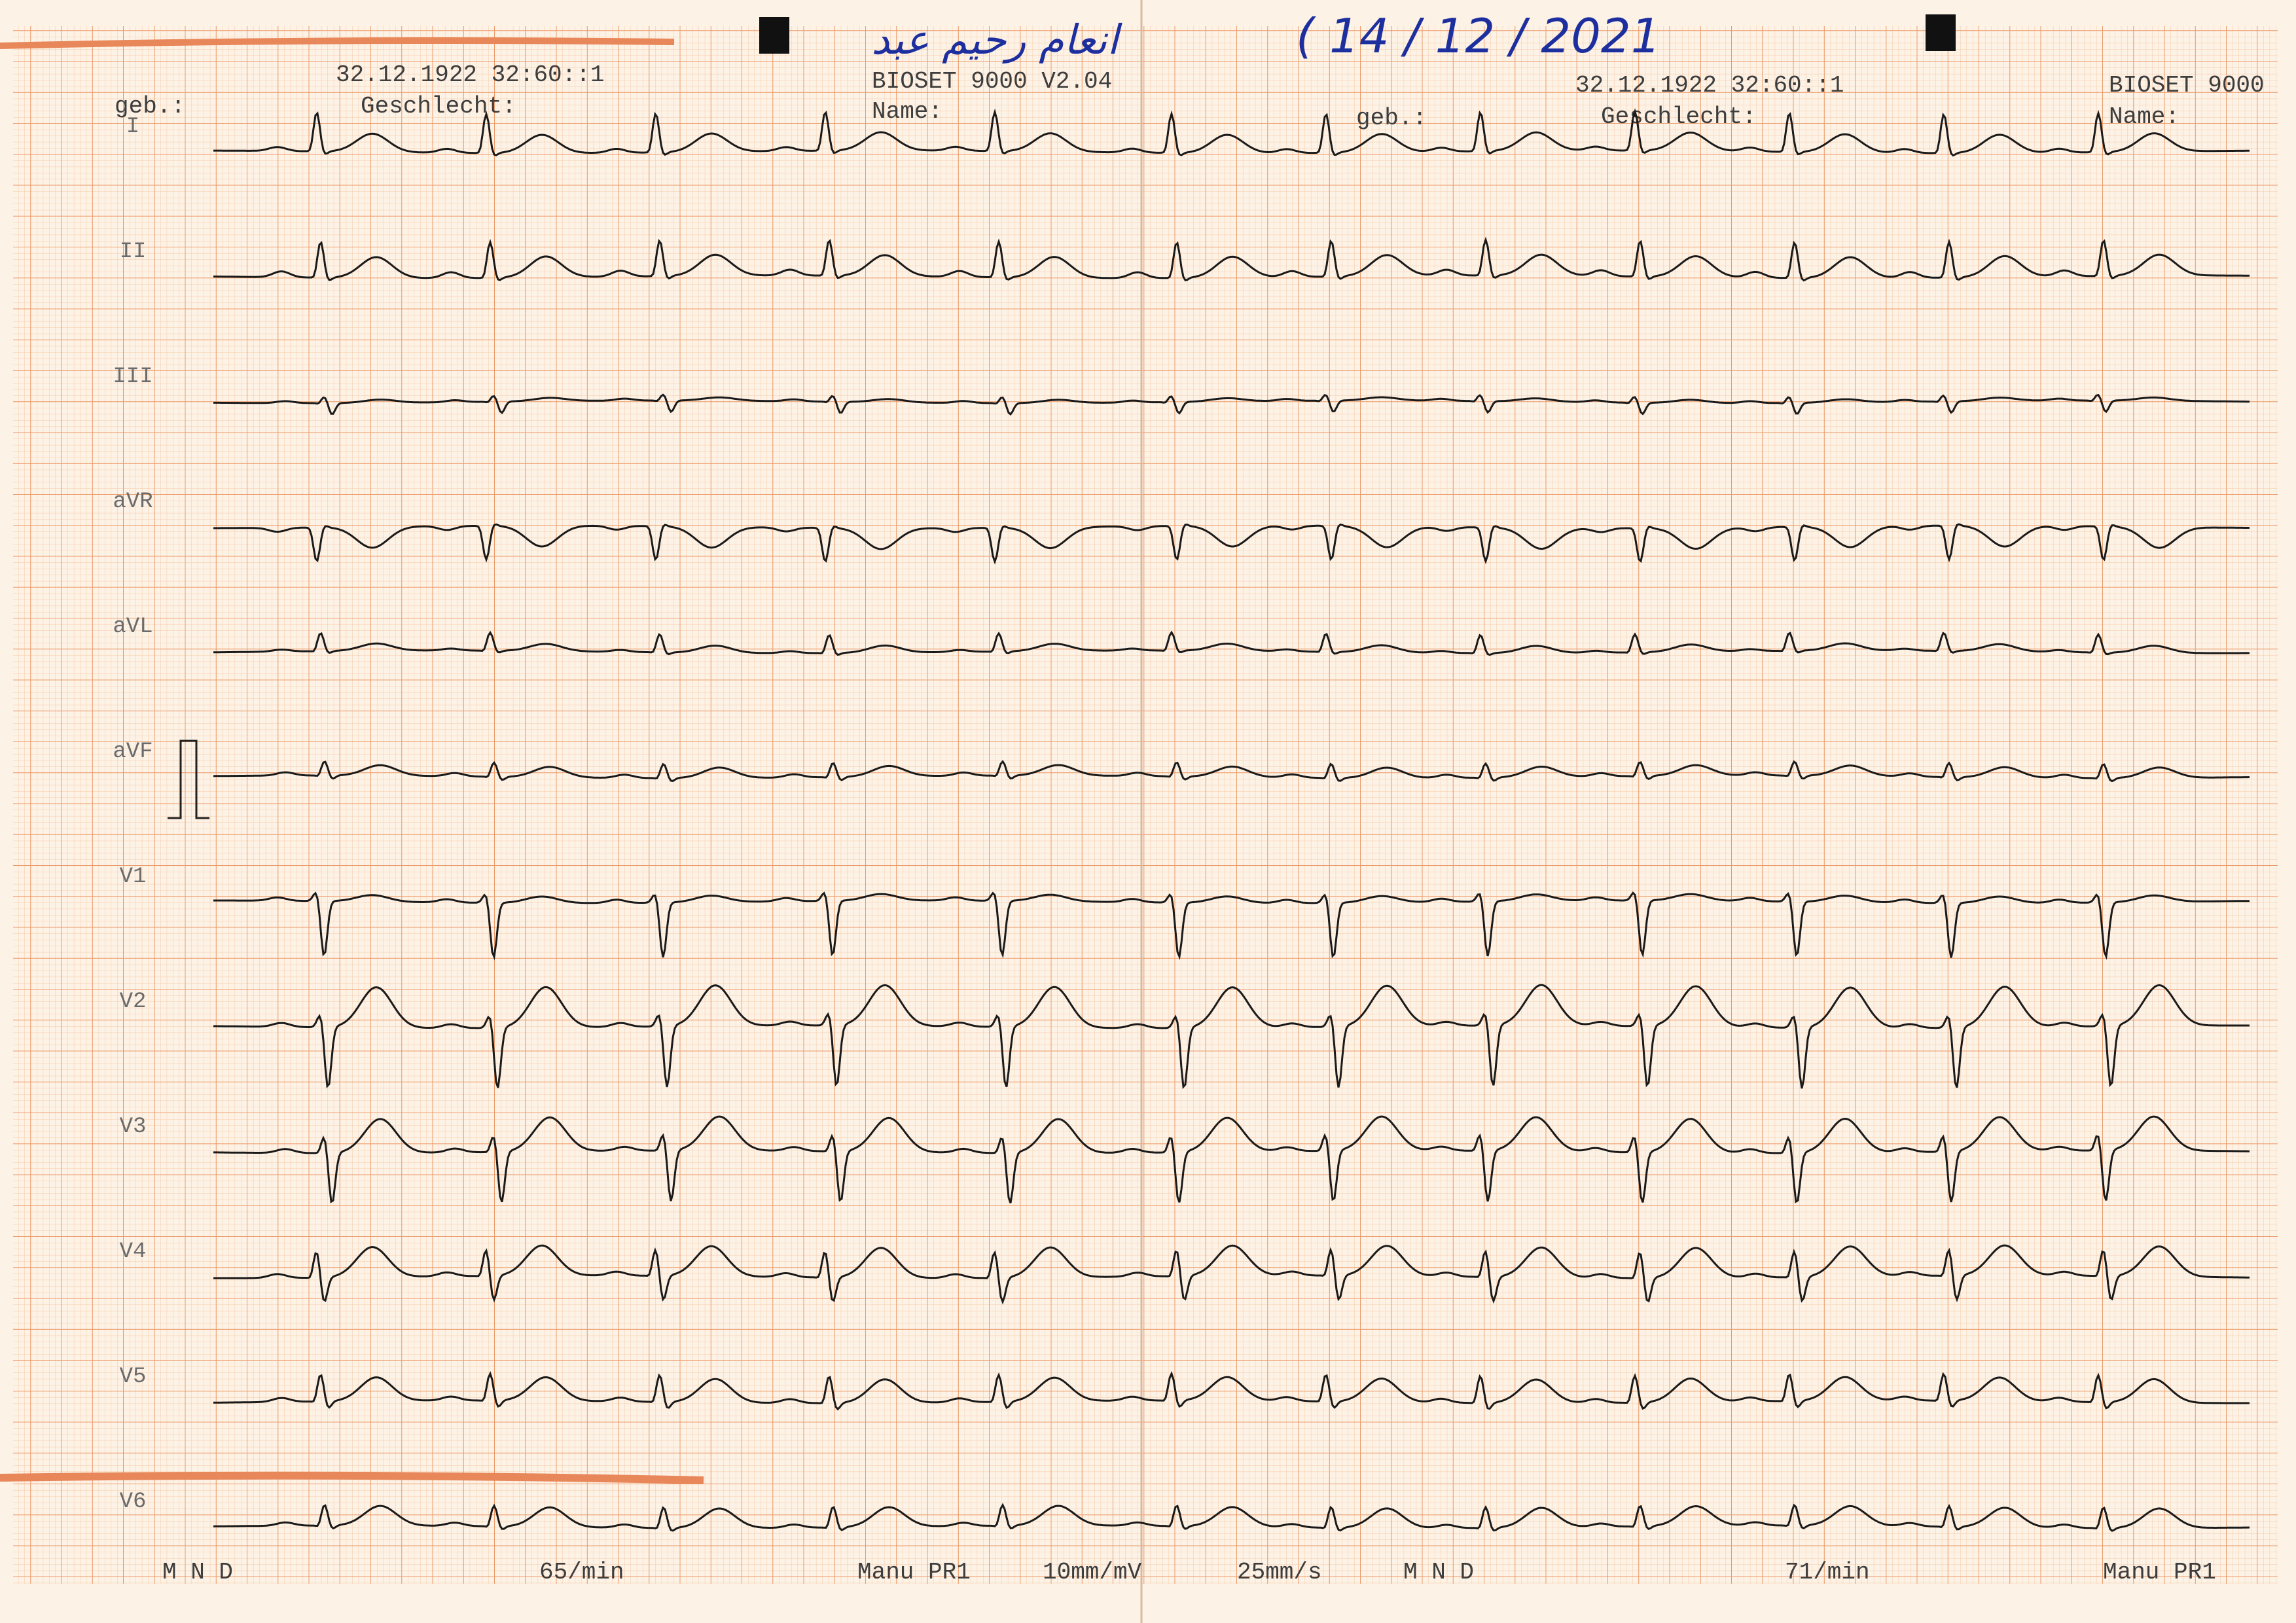 The width and height of the screenshot is (2296, 1623). I want to click on lead-label: V3, so click(133, 1127).